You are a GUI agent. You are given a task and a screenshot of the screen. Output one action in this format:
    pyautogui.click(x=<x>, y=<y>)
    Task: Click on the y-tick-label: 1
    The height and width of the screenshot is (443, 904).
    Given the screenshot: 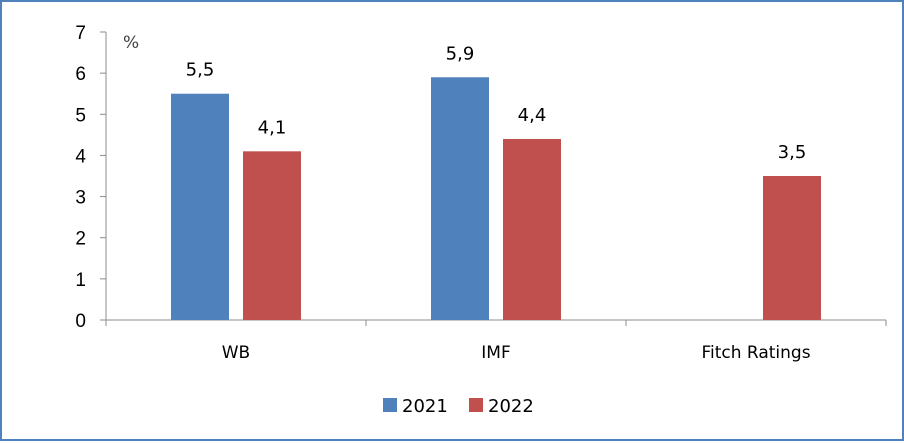 What is the action you would take?
    pyautogui.click(x=80, y=280)
    